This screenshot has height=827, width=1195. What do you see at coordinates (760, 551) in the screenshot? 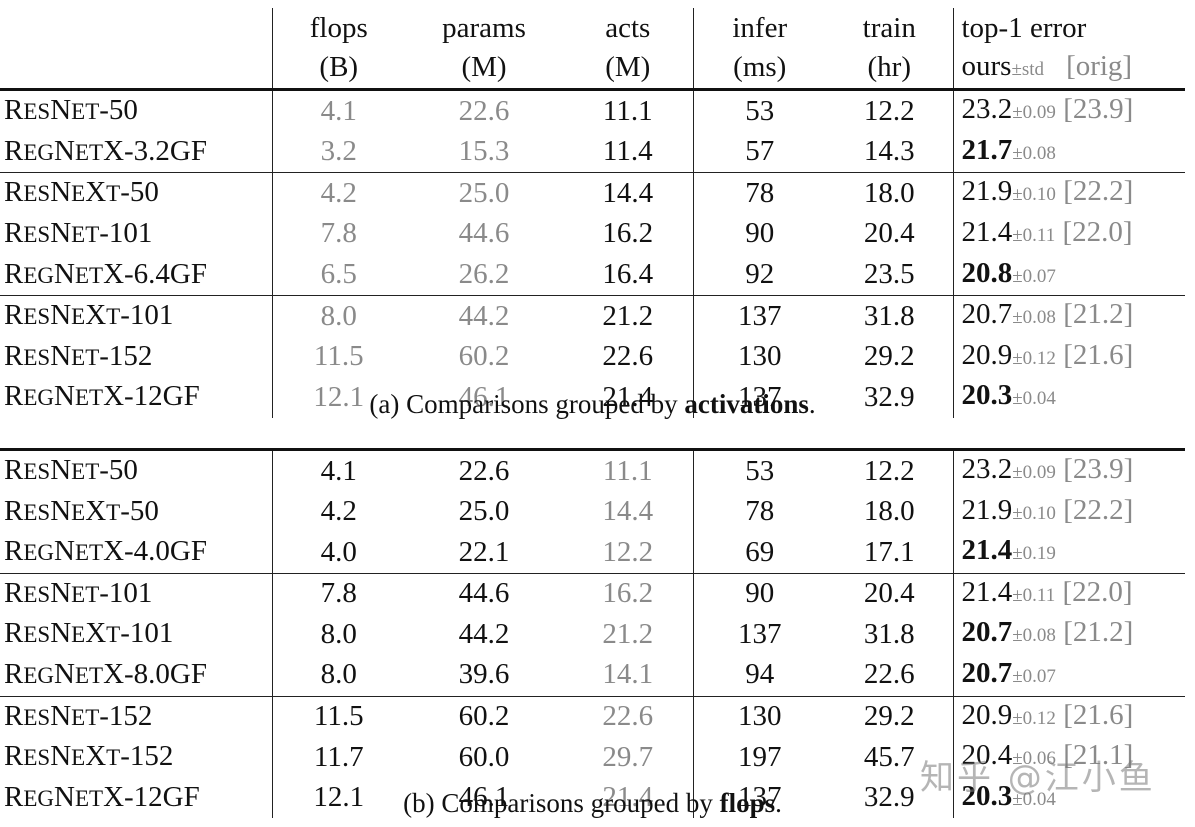
I see `cell-infer: 69` at bounding box center [760, 551].